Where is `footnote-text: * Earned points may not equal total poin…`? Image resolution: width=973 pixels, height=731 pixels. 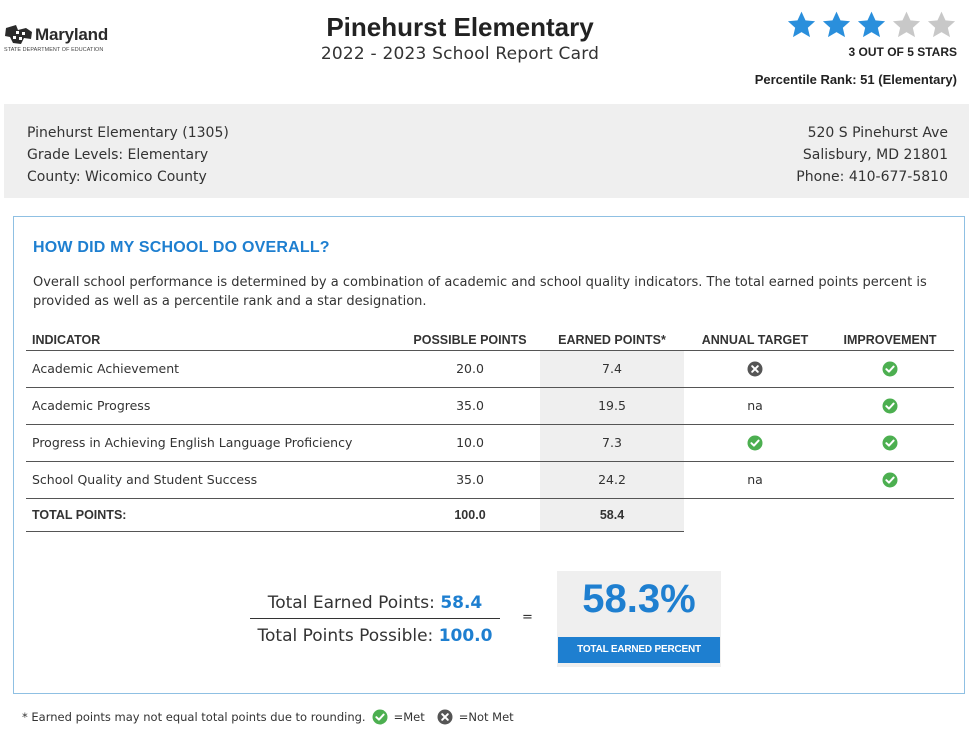
footnote-text: * Earned points may not equal total poin… is located at coordinates (194, 717).